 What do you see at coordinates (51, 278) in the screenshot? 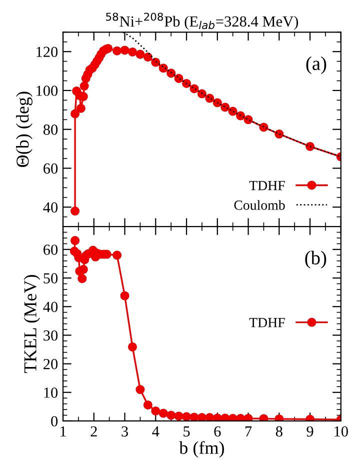
I see `y-tick-label: 50` at bounding box center [51, 278].